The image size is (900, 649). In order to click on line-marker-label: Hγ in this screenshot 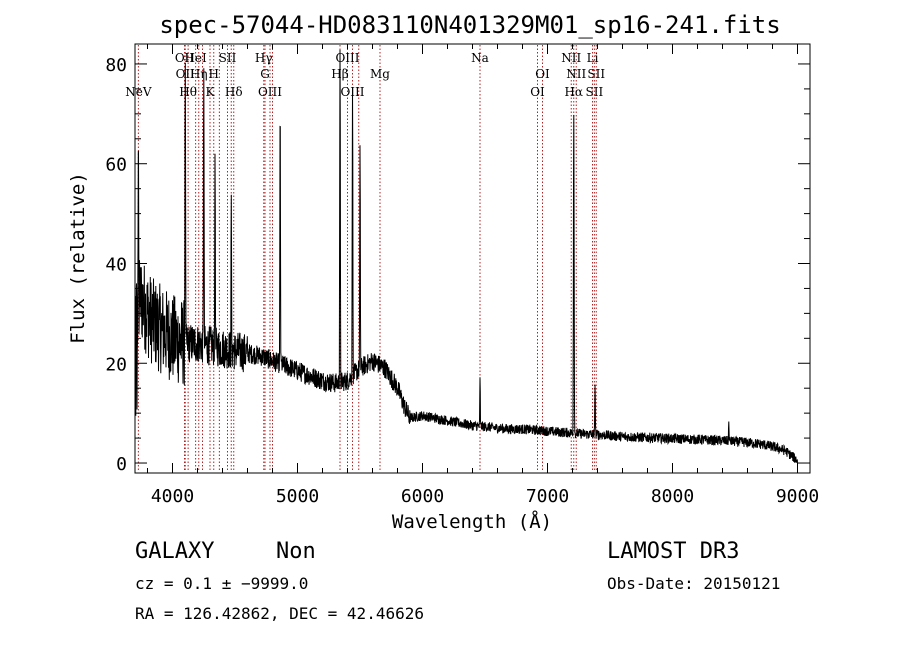, I will do `click(264, 58)`.